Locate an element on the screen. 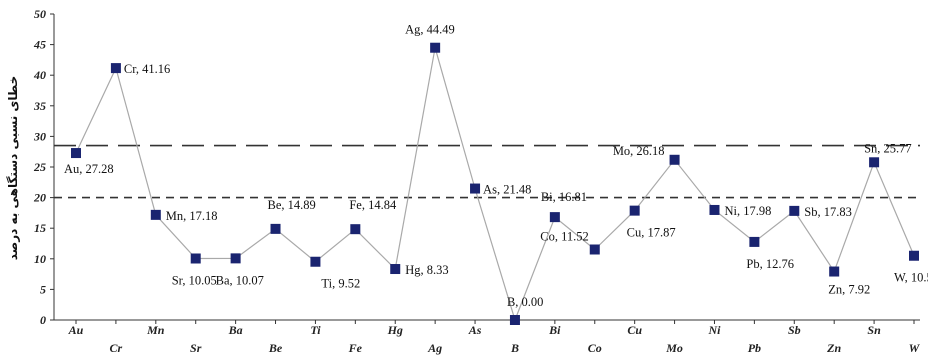  y-tick-label: 10 is located at coordinates (40, 259).